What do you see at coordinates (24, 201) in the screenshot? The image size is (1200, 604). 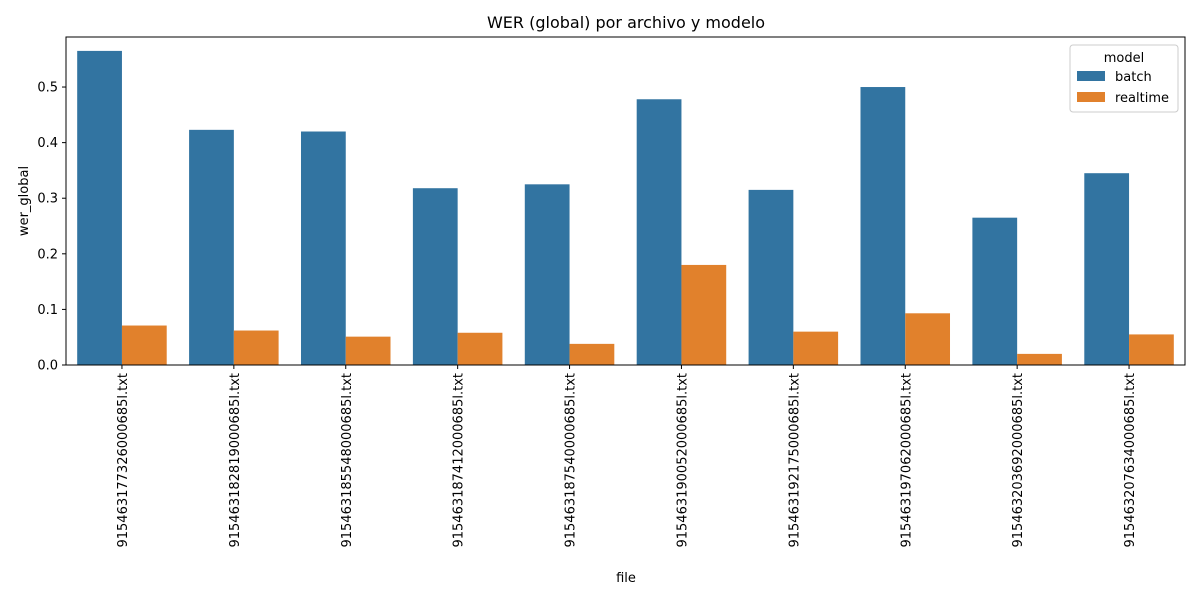 I see `y-axis-label: wer_global` at bounding box center [24, 201].